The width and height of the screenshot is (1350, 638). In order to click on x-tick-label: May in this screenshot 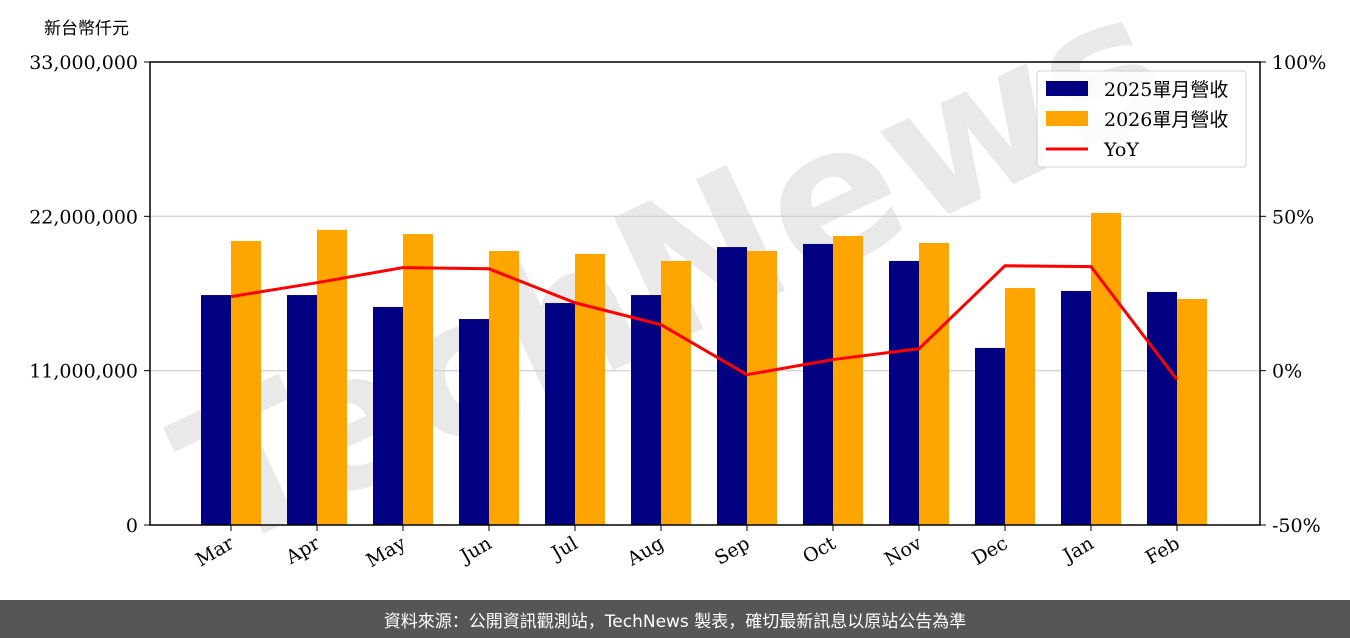, I will do `click(386, 552)`.